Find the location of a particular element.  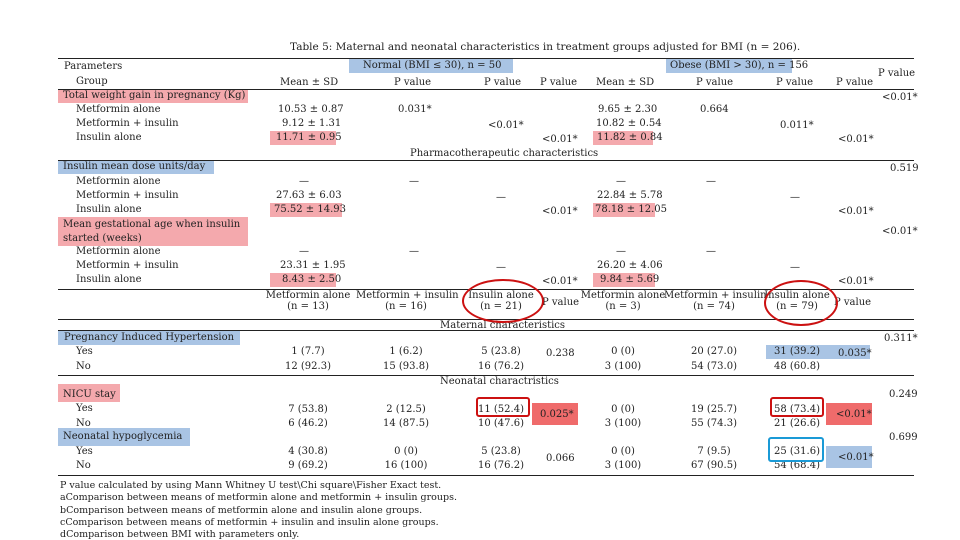

hypo-label: Neonatal hypoglycemia is located at coordinates (123, 436).